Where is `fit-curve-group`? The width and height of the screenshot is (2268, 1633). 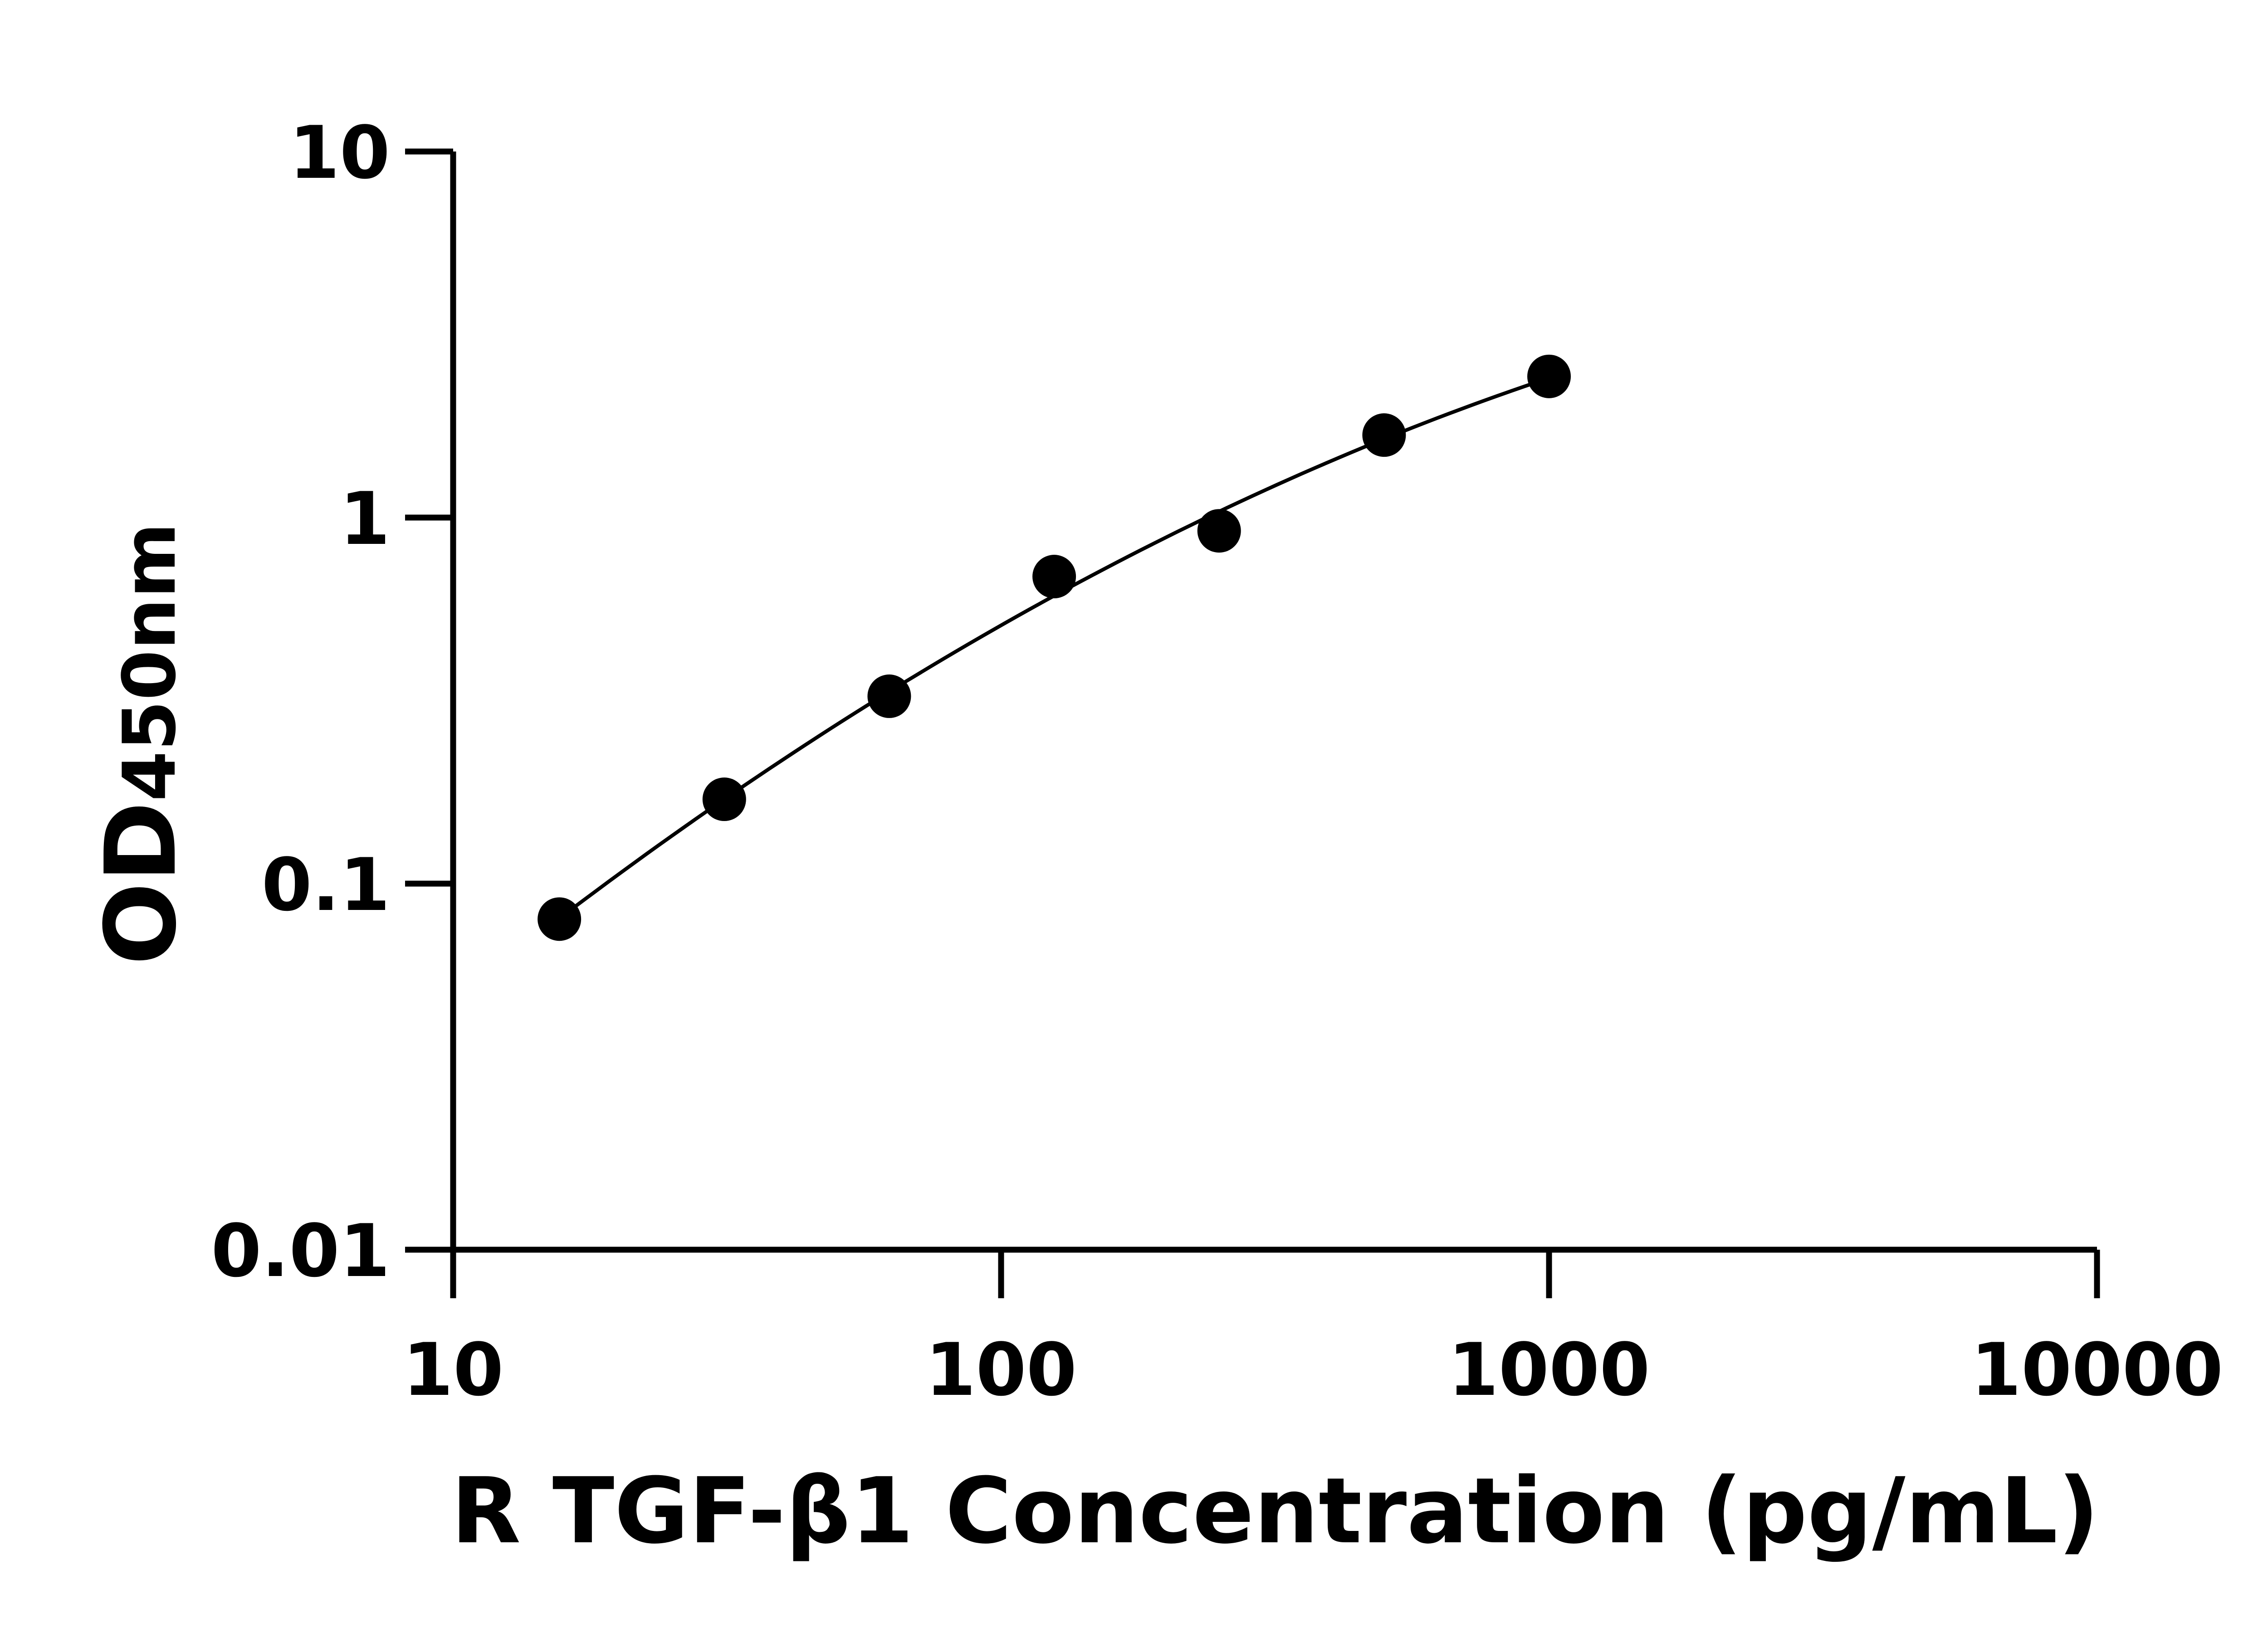
fit-curve-group is located at coordinates (1054, 648).